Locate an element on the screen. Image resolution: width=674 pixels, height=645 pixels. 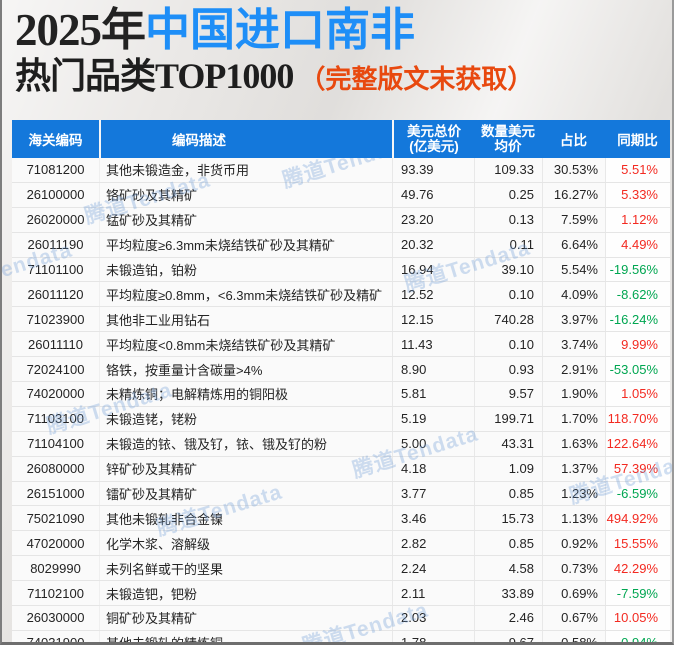
hs-code: 71104100 is located at coordinates (55, 444).